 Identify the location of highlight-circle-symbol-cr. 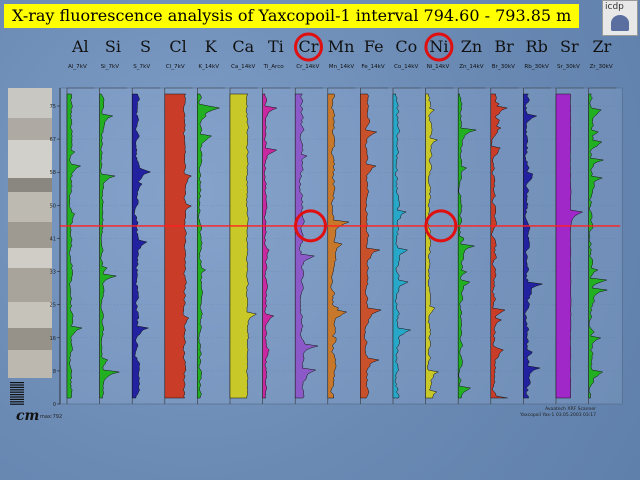
(308, 47).